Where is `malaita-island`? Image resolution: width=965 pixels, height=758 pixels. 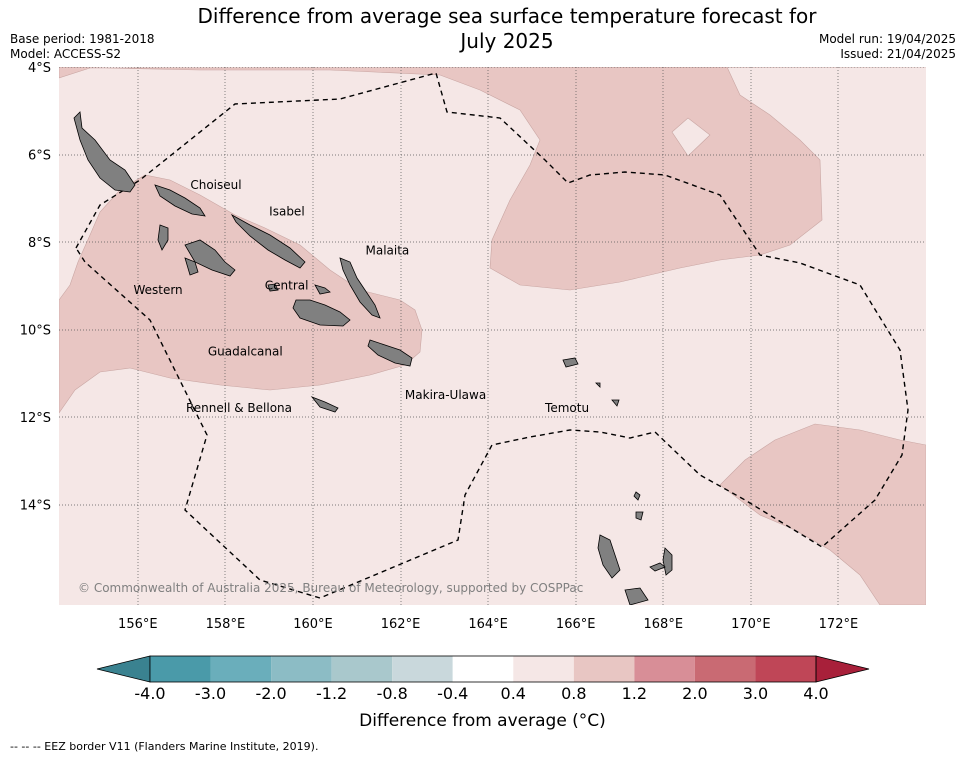 malaita-island is located at coordinates (360, 288).